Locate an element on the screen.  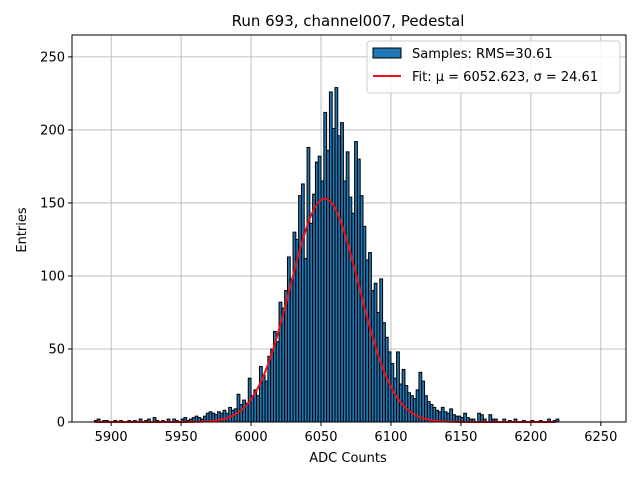
x-tick-label: 6200 is located at coordinates (530, 437).